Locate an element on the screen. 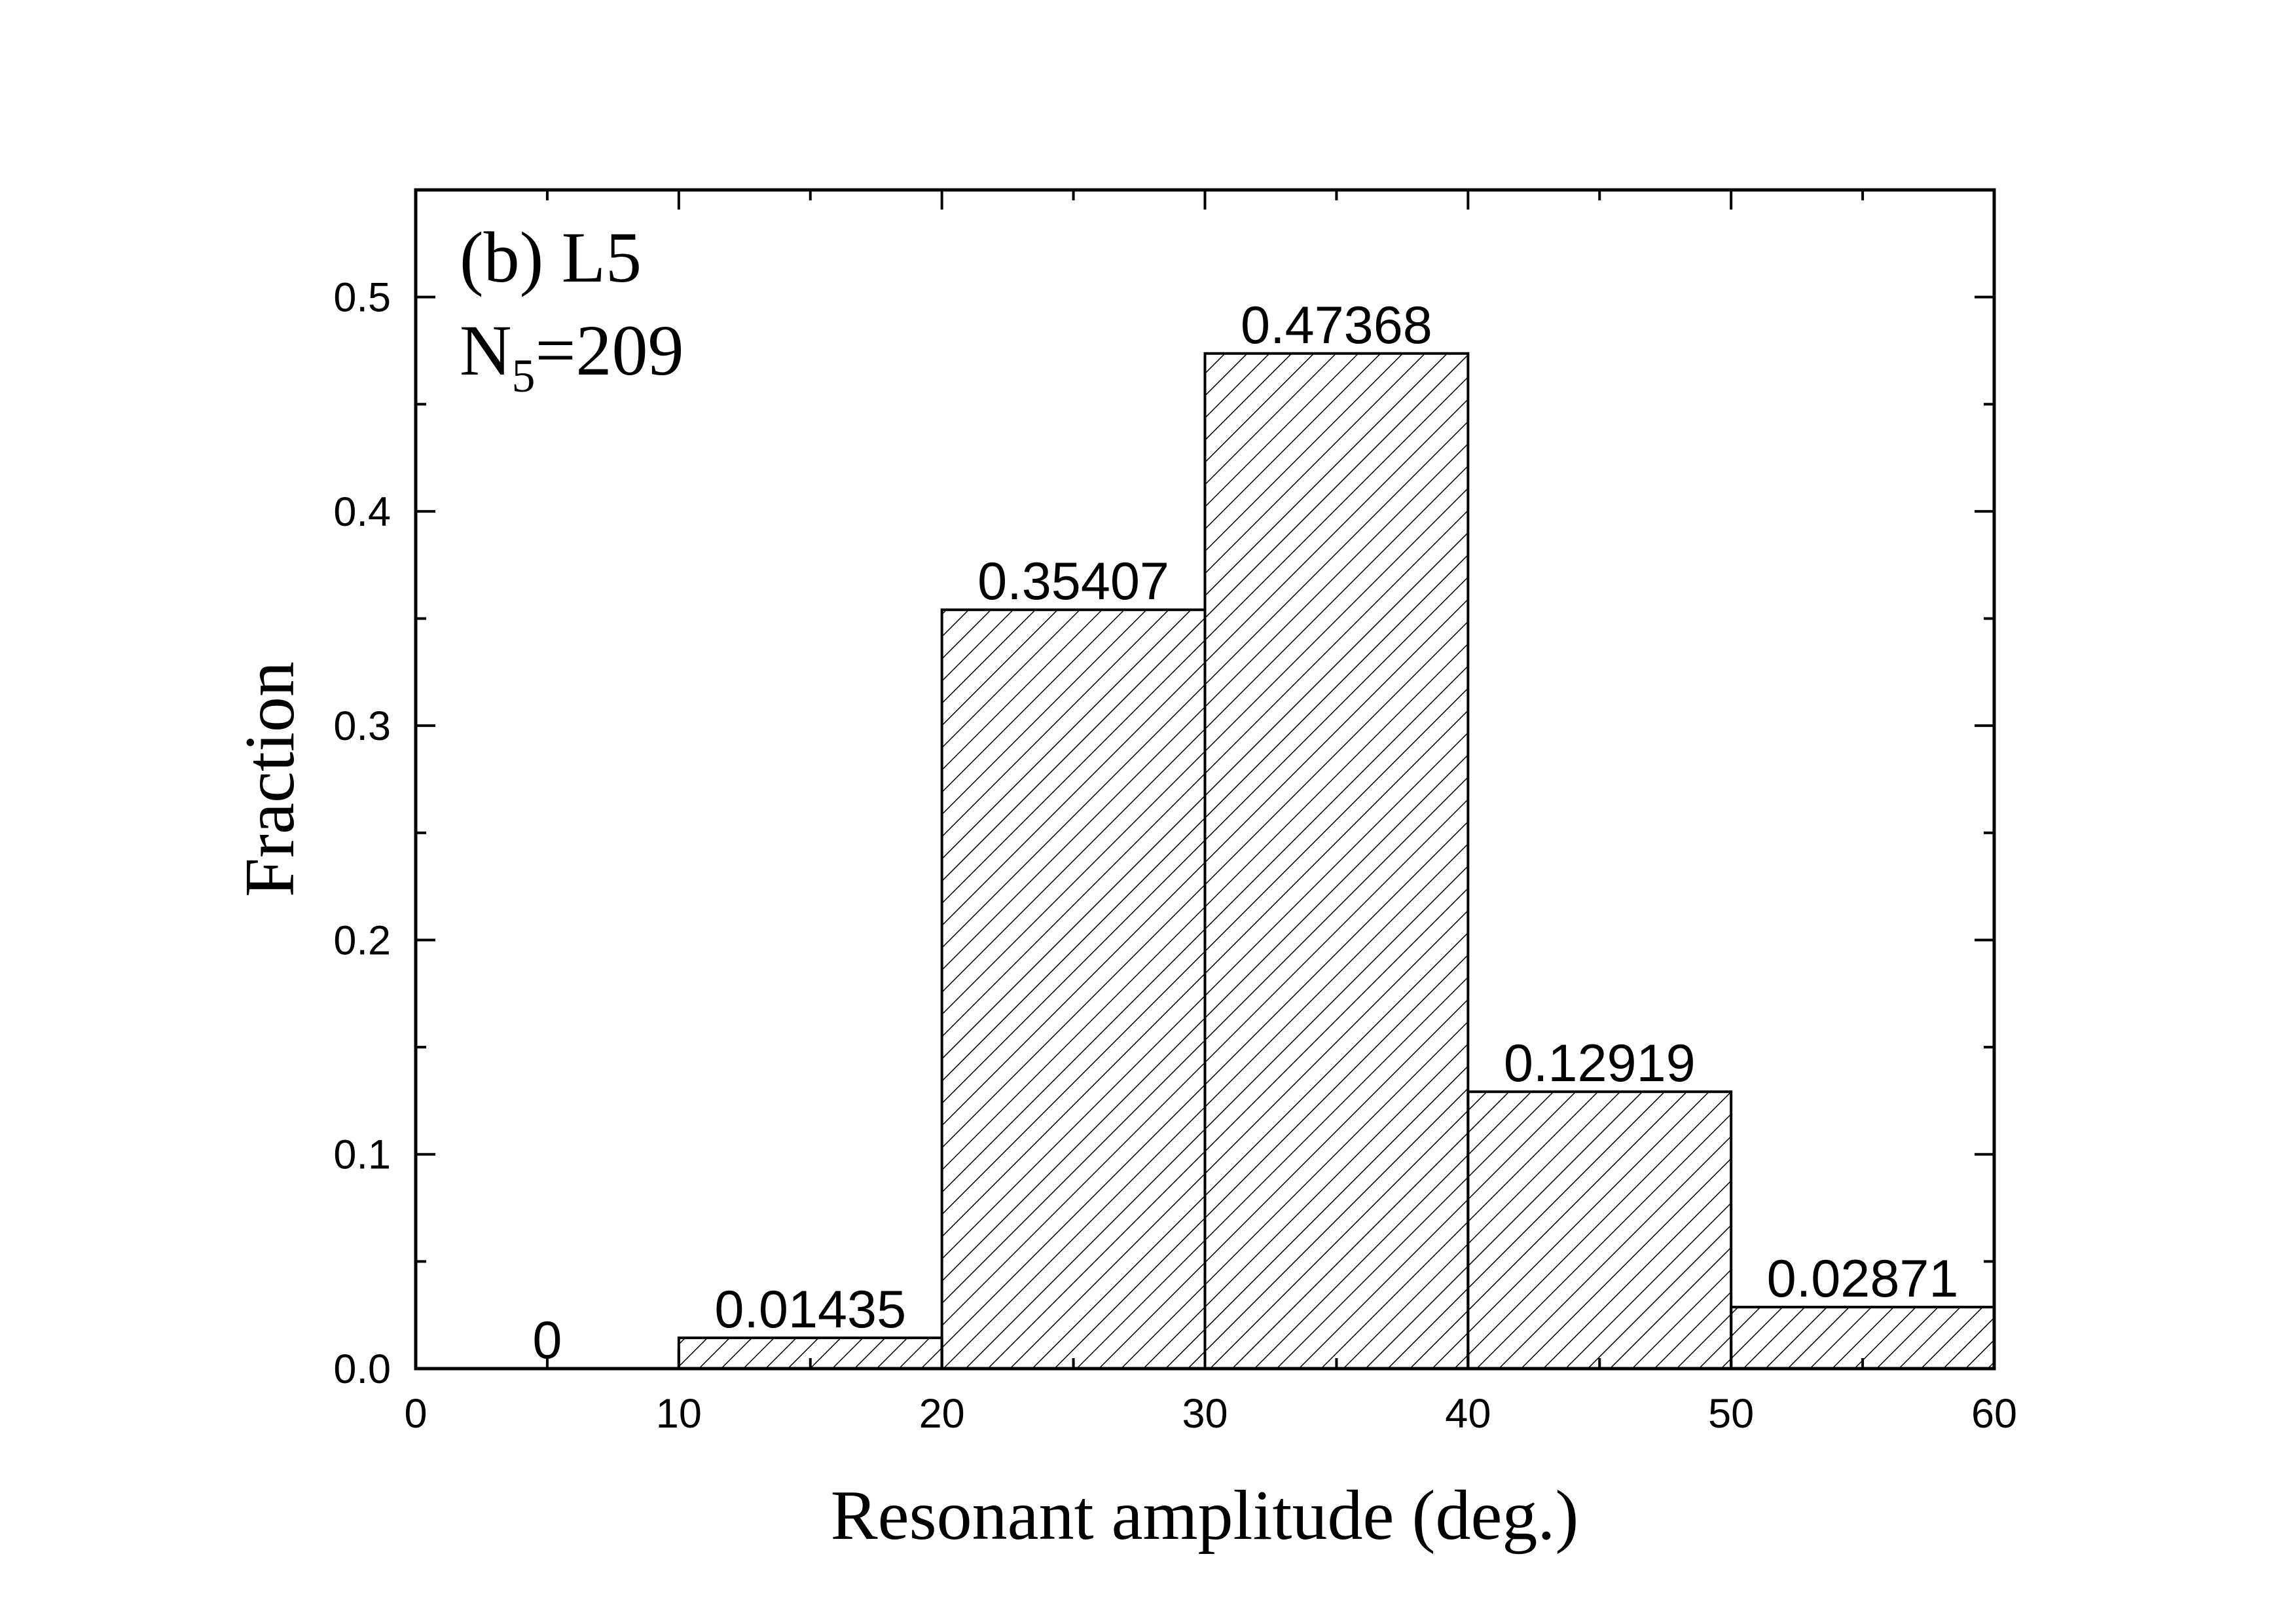  x-tick-label-4: 40 is located at coordinates (1468, 1414).